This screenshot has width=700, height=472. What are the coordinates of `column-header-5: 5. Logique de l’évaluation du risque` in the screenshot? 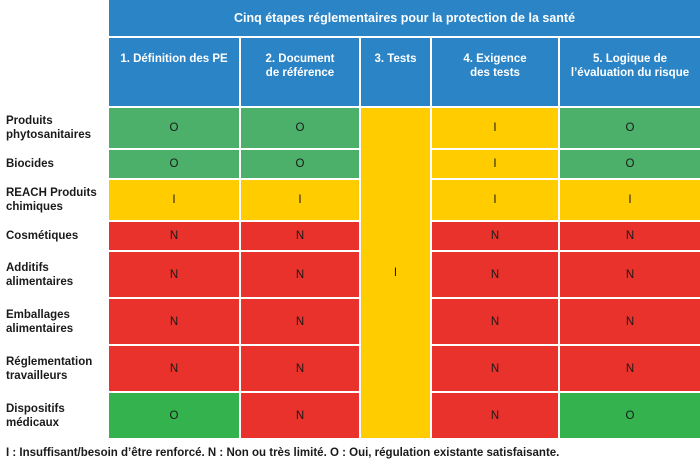 It's located at (629, 71).